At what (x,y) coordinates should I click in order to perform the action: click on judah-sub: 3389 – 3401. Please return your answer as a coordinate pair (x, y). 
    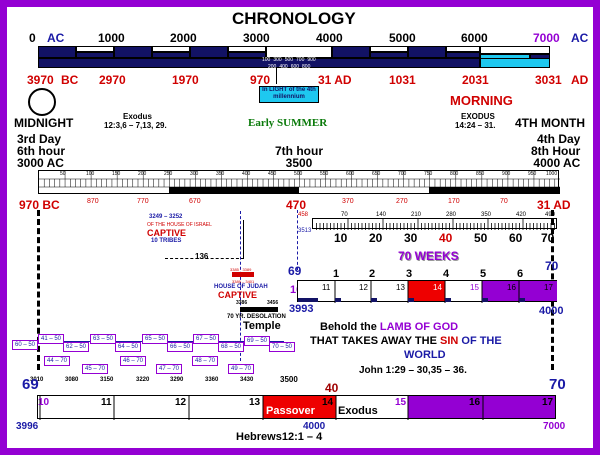
    Looking at the image, I should click on (243, 281).